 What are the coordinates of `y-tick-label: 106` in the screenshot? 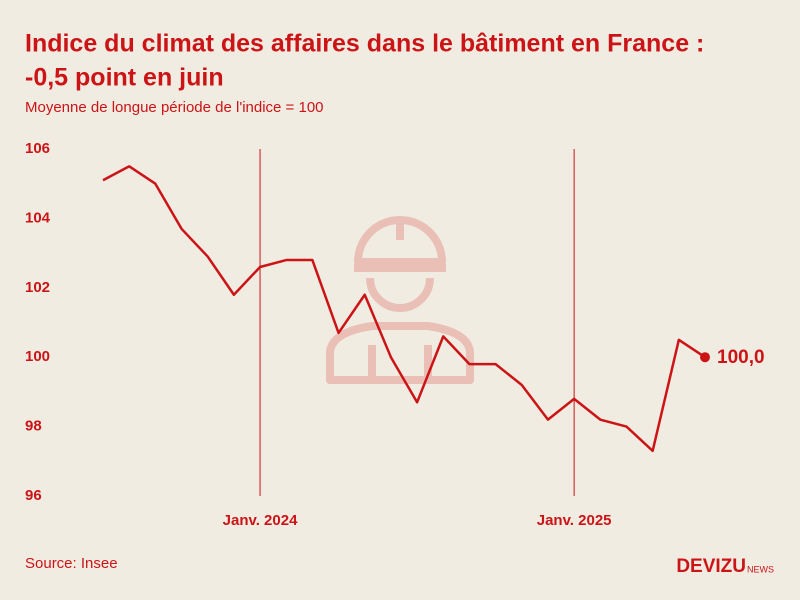 It's located at (37, 148).